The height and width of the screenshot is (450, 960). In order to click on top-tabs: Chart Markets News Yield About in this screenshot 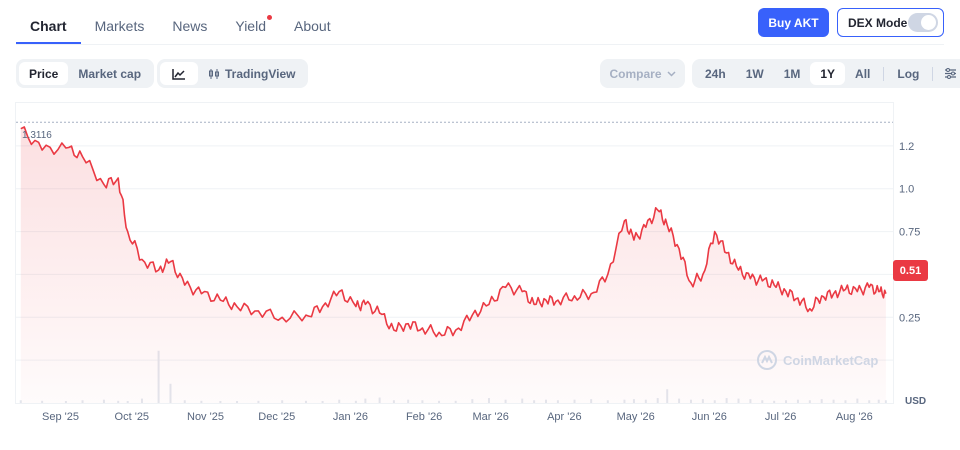, I will do `click(180, 28)`.